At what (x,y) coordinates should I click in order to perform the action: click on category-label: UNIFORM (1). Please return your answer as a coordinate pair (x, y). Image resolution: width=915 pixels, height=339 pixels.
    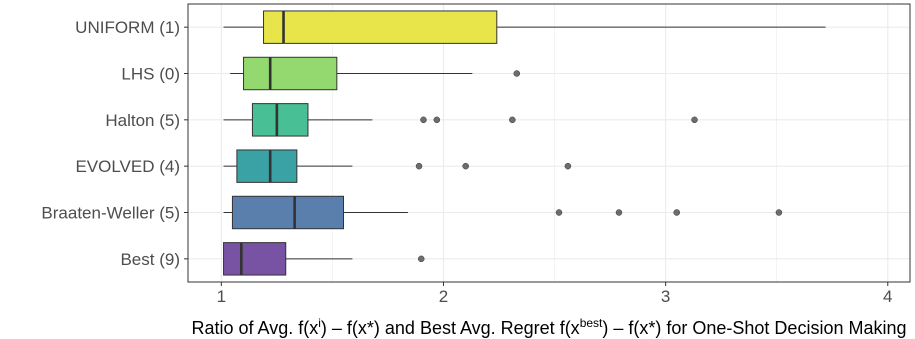
    Looking at the image, I should click on (127, 27).